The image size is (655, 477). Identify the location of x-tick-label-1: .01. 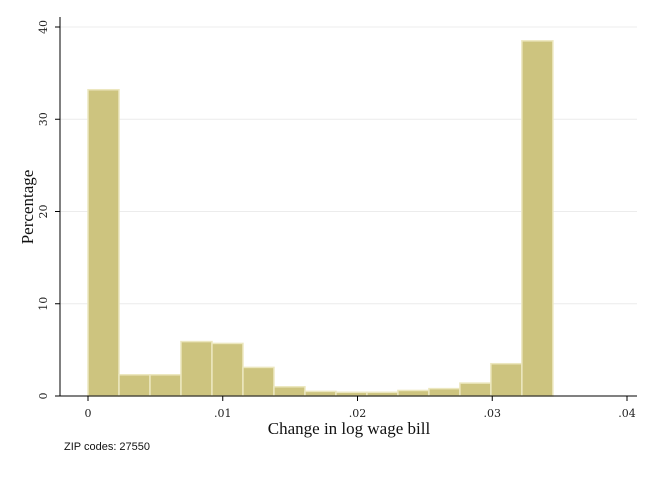
(223, 413).